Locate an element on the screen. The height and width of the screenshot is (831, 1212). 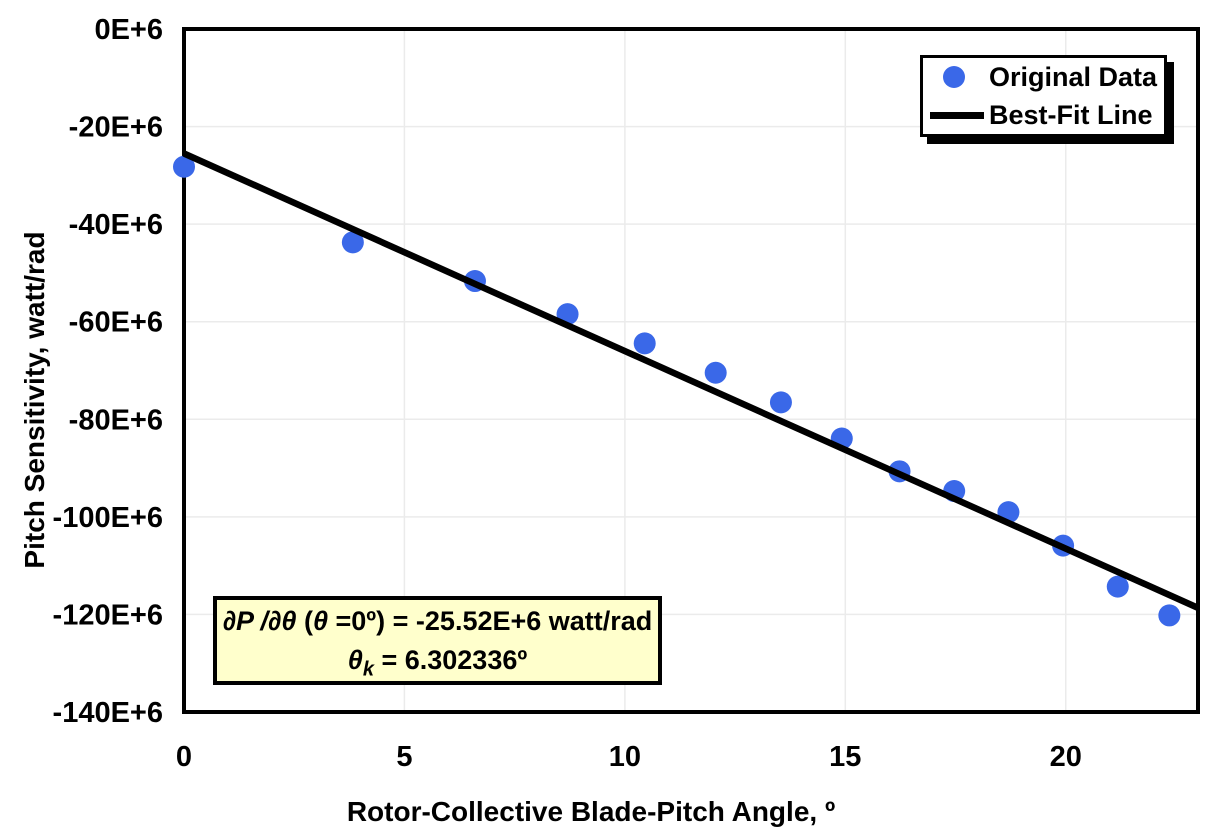
theta-subscript-k: k is located at coordinates (368, 668).